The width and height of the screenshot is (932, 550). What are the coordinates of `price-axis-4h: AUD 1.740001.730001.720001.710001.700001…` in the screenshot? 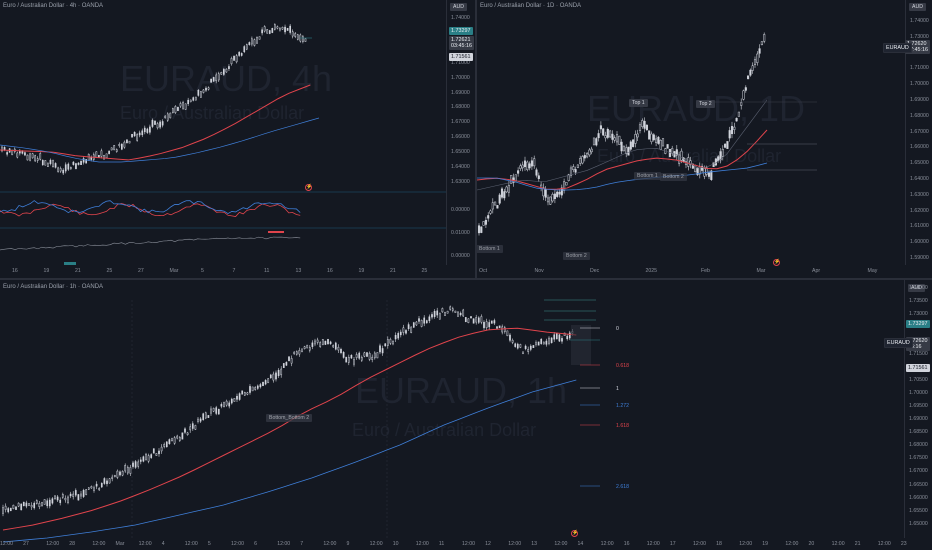 It's located at (460, 132).